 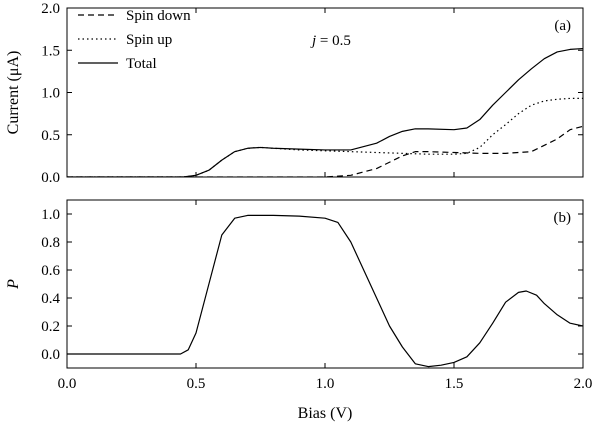 I want to click on y-tick-label-b-3: 0.6, so click(x=50, y=271).